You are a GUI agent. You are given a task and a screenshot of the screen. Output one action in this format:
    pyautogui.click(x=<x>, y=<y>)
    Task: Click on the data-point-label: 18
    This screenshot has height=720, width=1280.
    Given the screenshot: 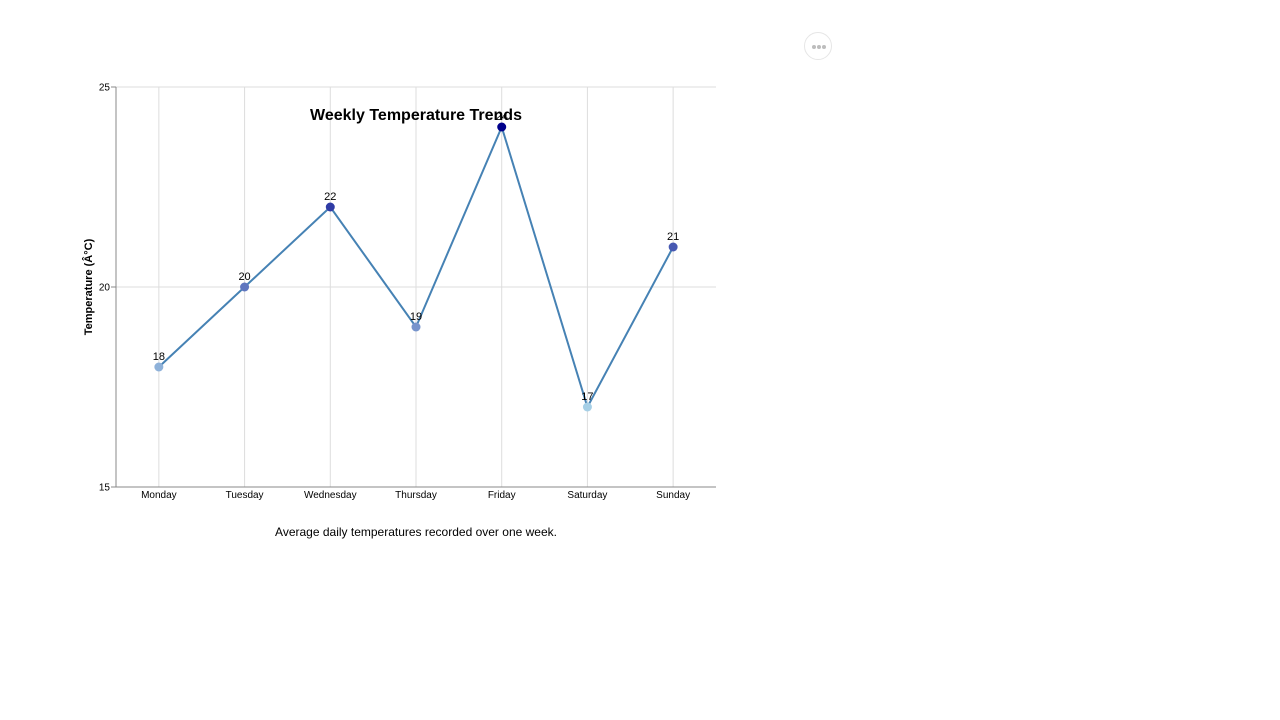 What is the action you would take?
    pyautogui.click(x=159, y=357)
    